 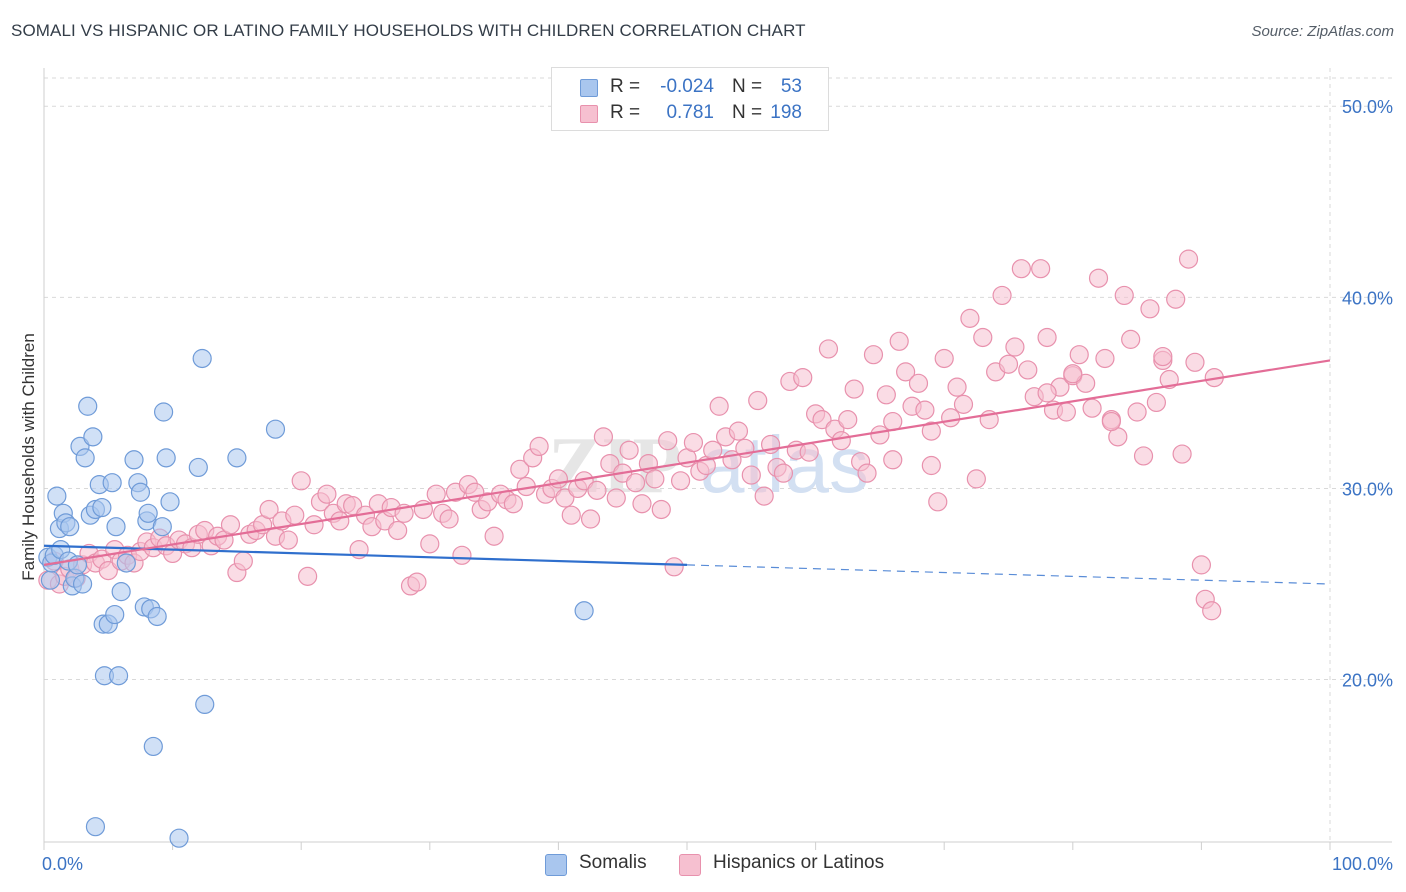 I want to click on y-axis-label: Family Households with Children, so click(x=28, y=457).